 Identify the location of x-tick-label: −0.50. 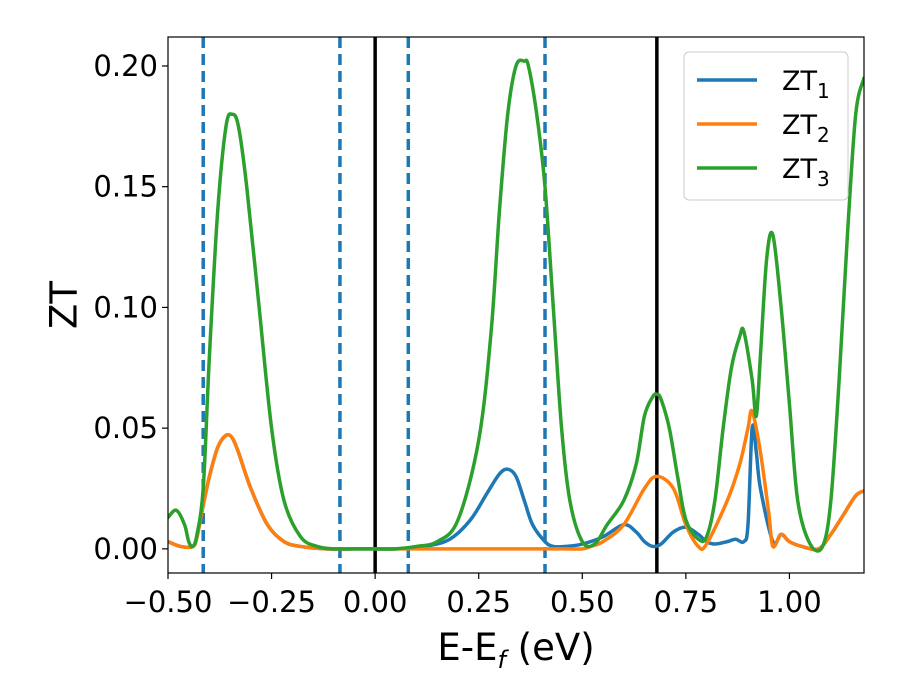
(168, 602).